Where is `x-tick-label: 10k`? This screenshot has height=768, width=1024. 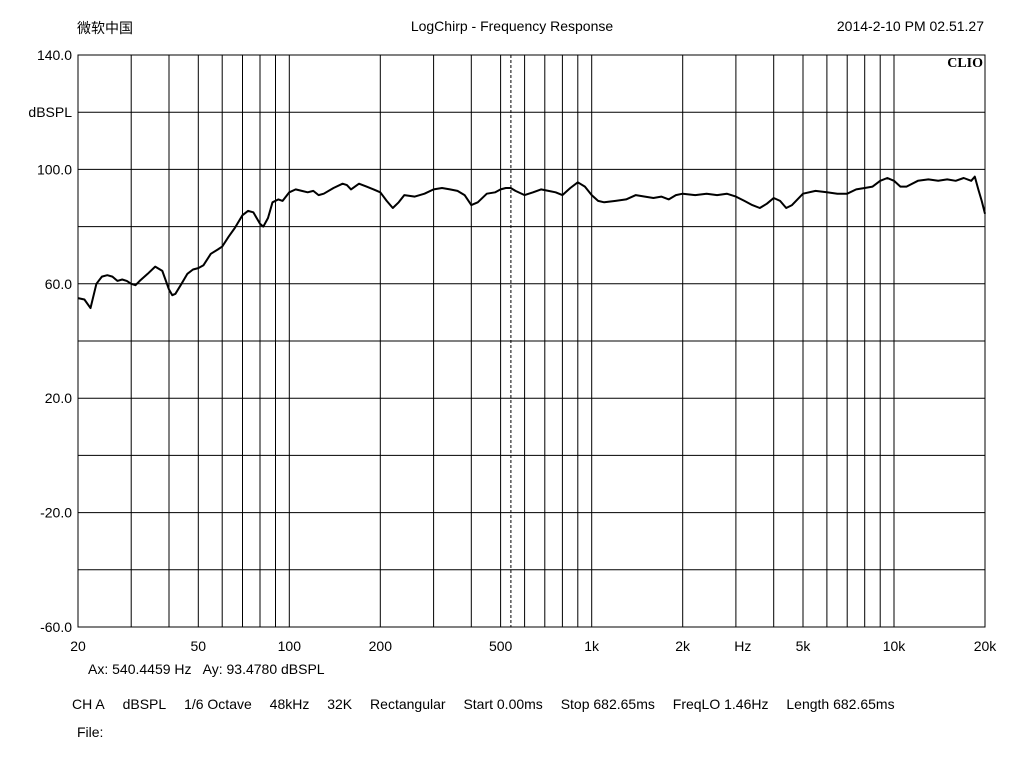 x-tick-label: 10k is located at coordinates (895, 646).